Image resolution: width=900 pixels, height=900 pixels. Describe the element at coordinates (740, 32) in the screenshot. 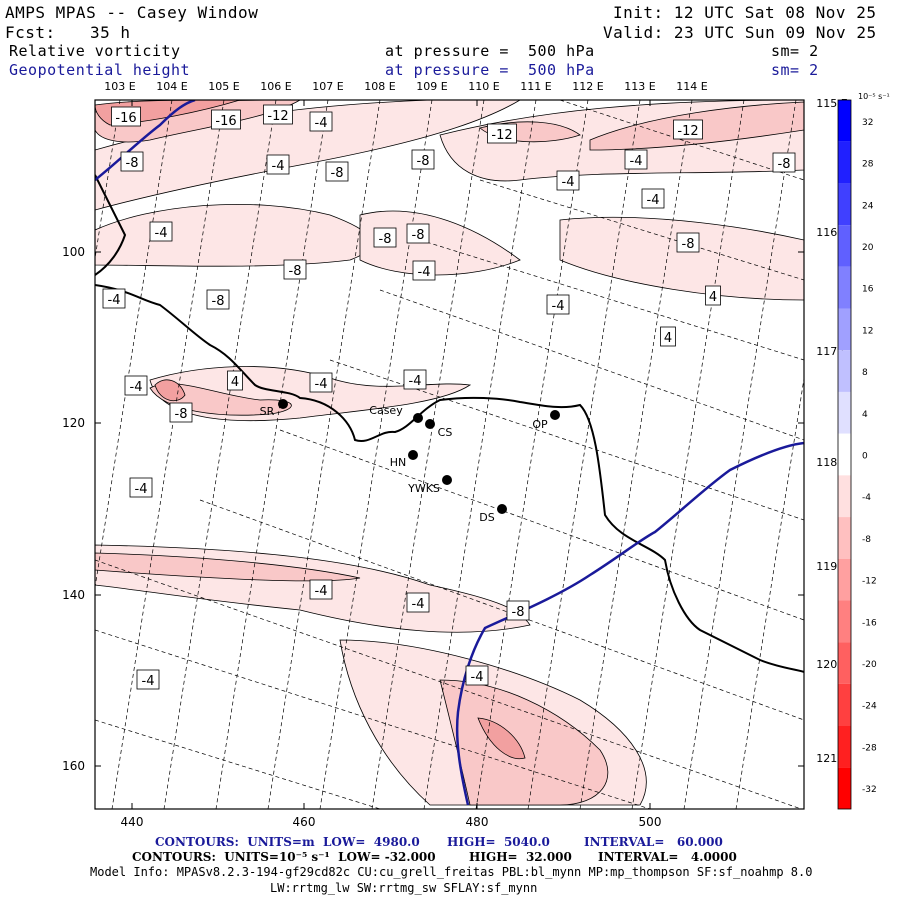

I see `valid-time: Valid: 23 UTC Sun 09 Nov 25` at that location.